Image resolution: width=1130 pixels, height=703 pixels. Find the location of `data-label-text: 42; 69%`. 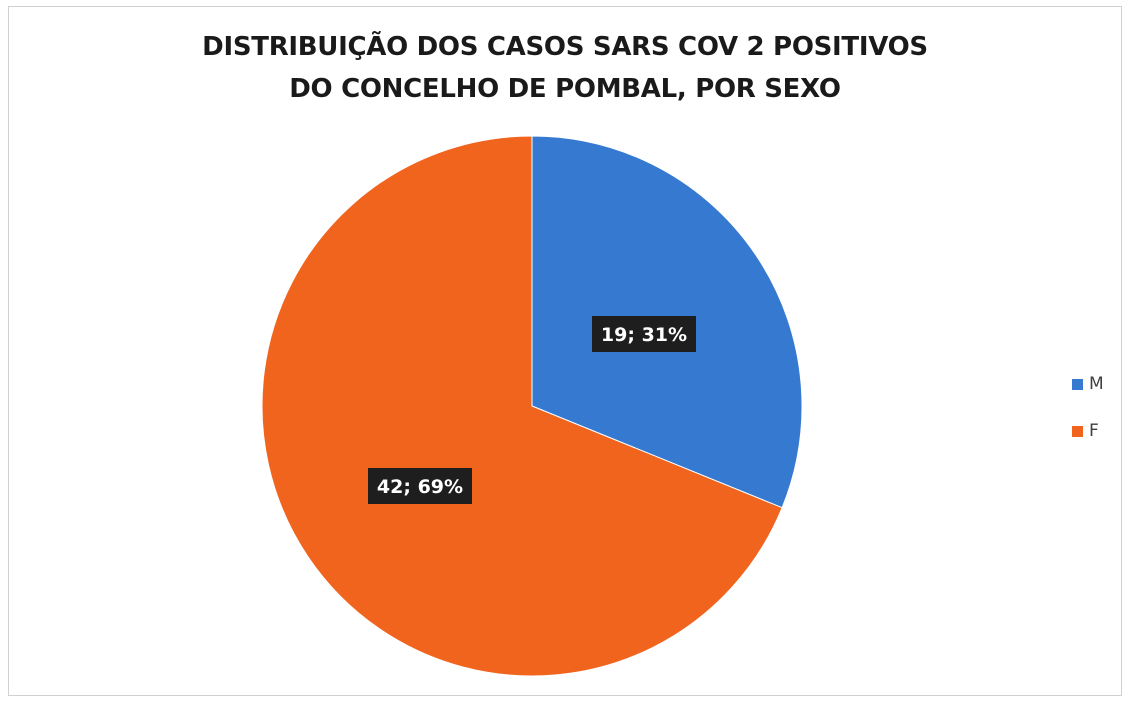

data-label-text: 42; 69% is located at coordinates (420, 487).